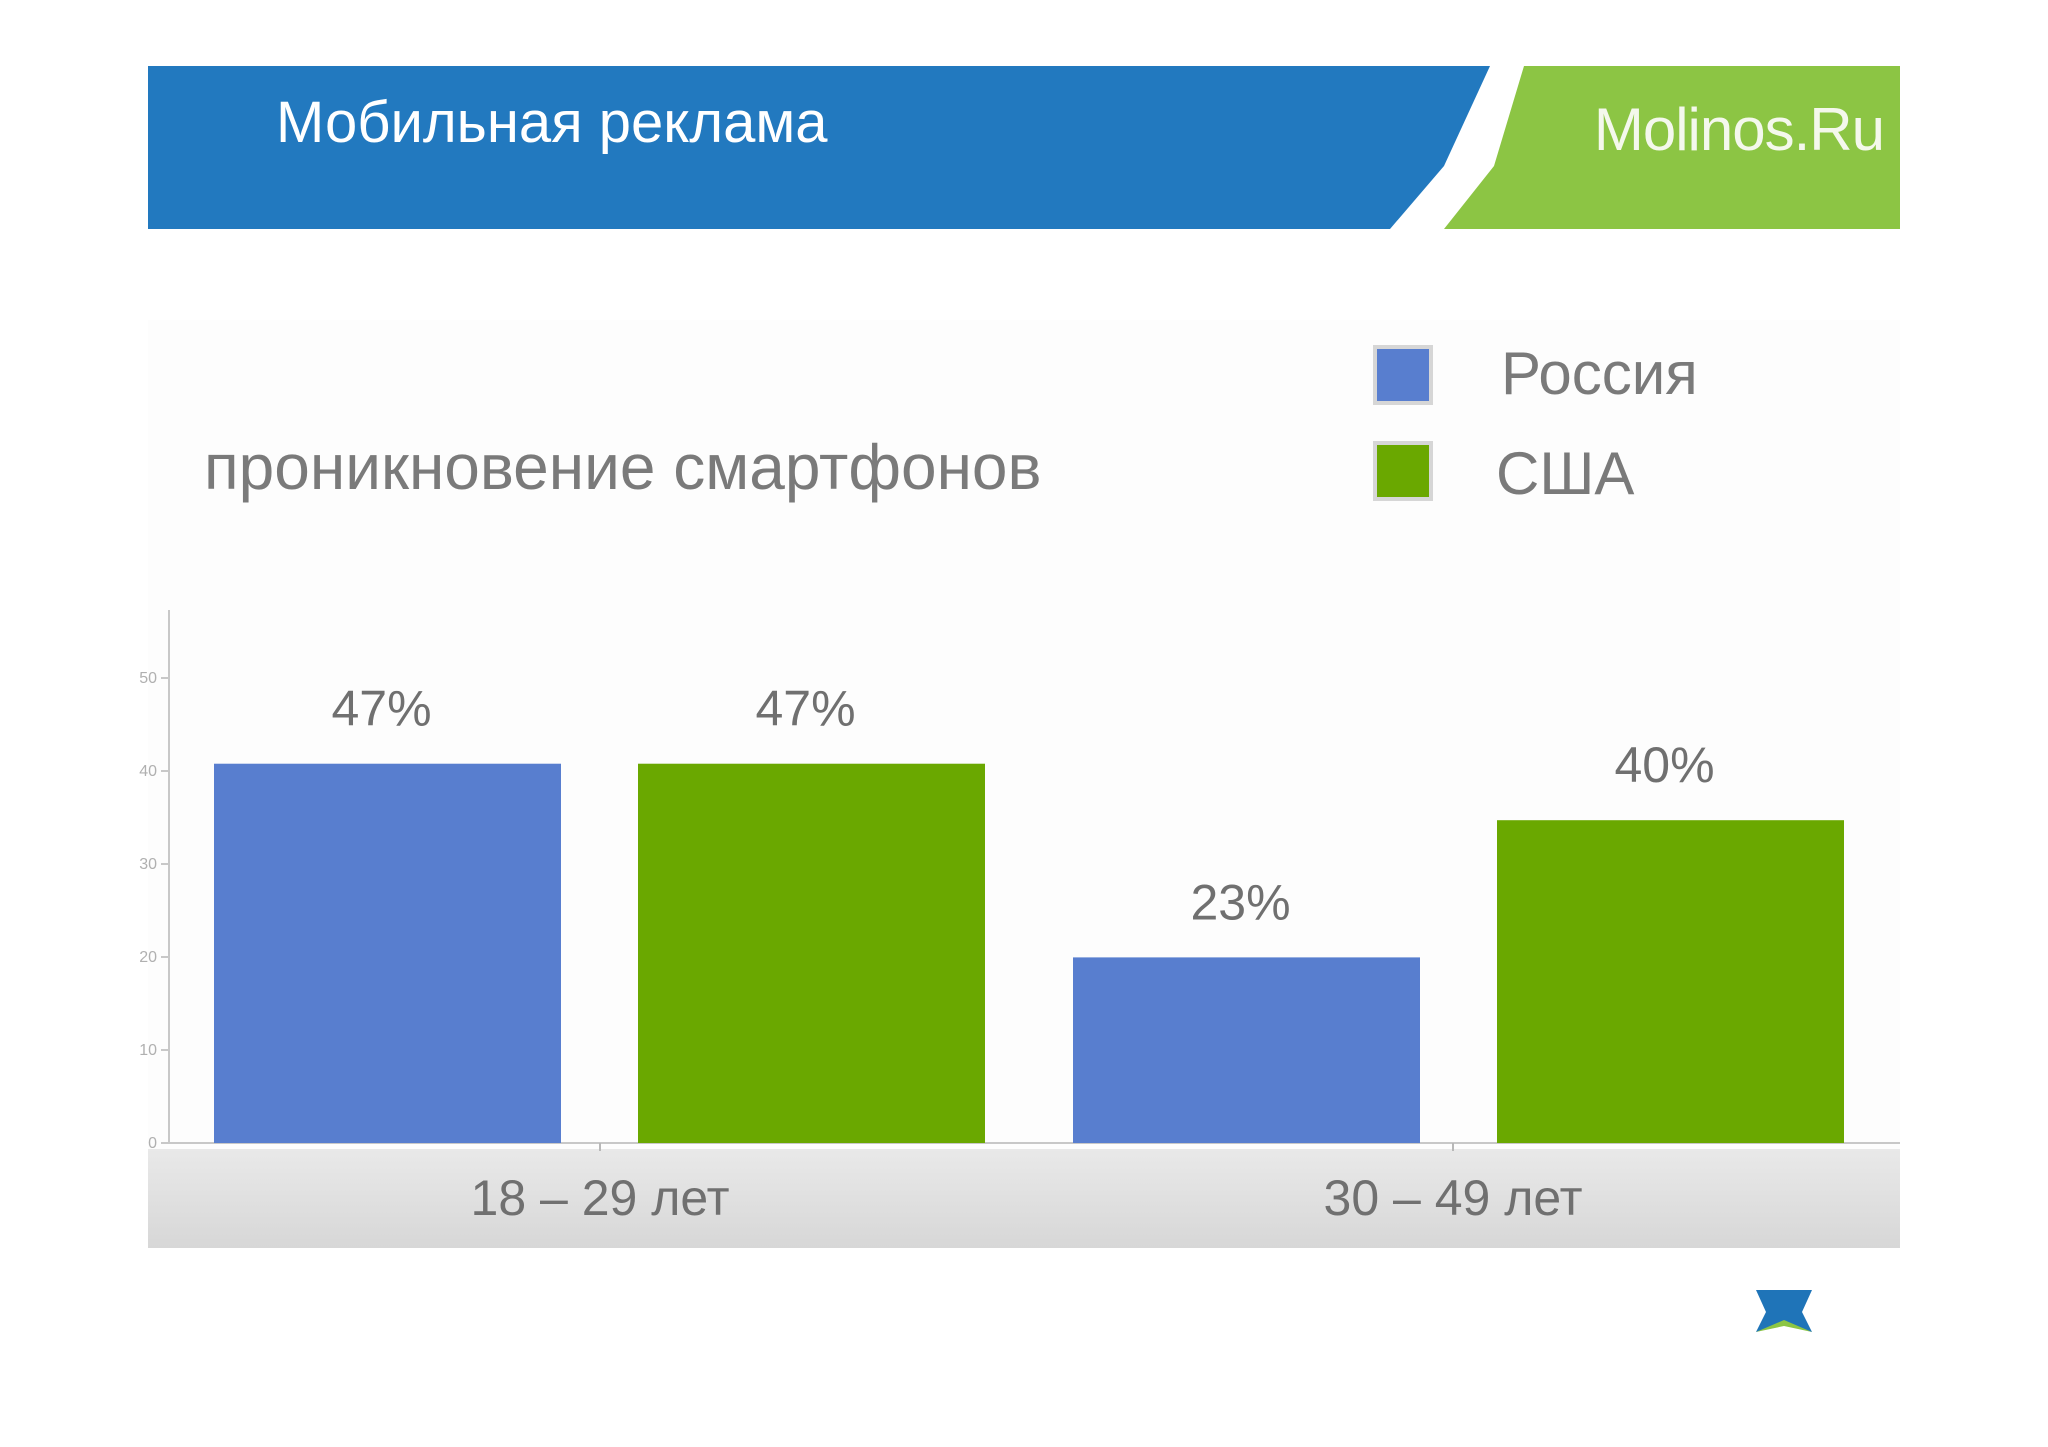  Describe the element at coordinates (148, 771) in the screenshot. I see `y-tick-label: 40` at that location.